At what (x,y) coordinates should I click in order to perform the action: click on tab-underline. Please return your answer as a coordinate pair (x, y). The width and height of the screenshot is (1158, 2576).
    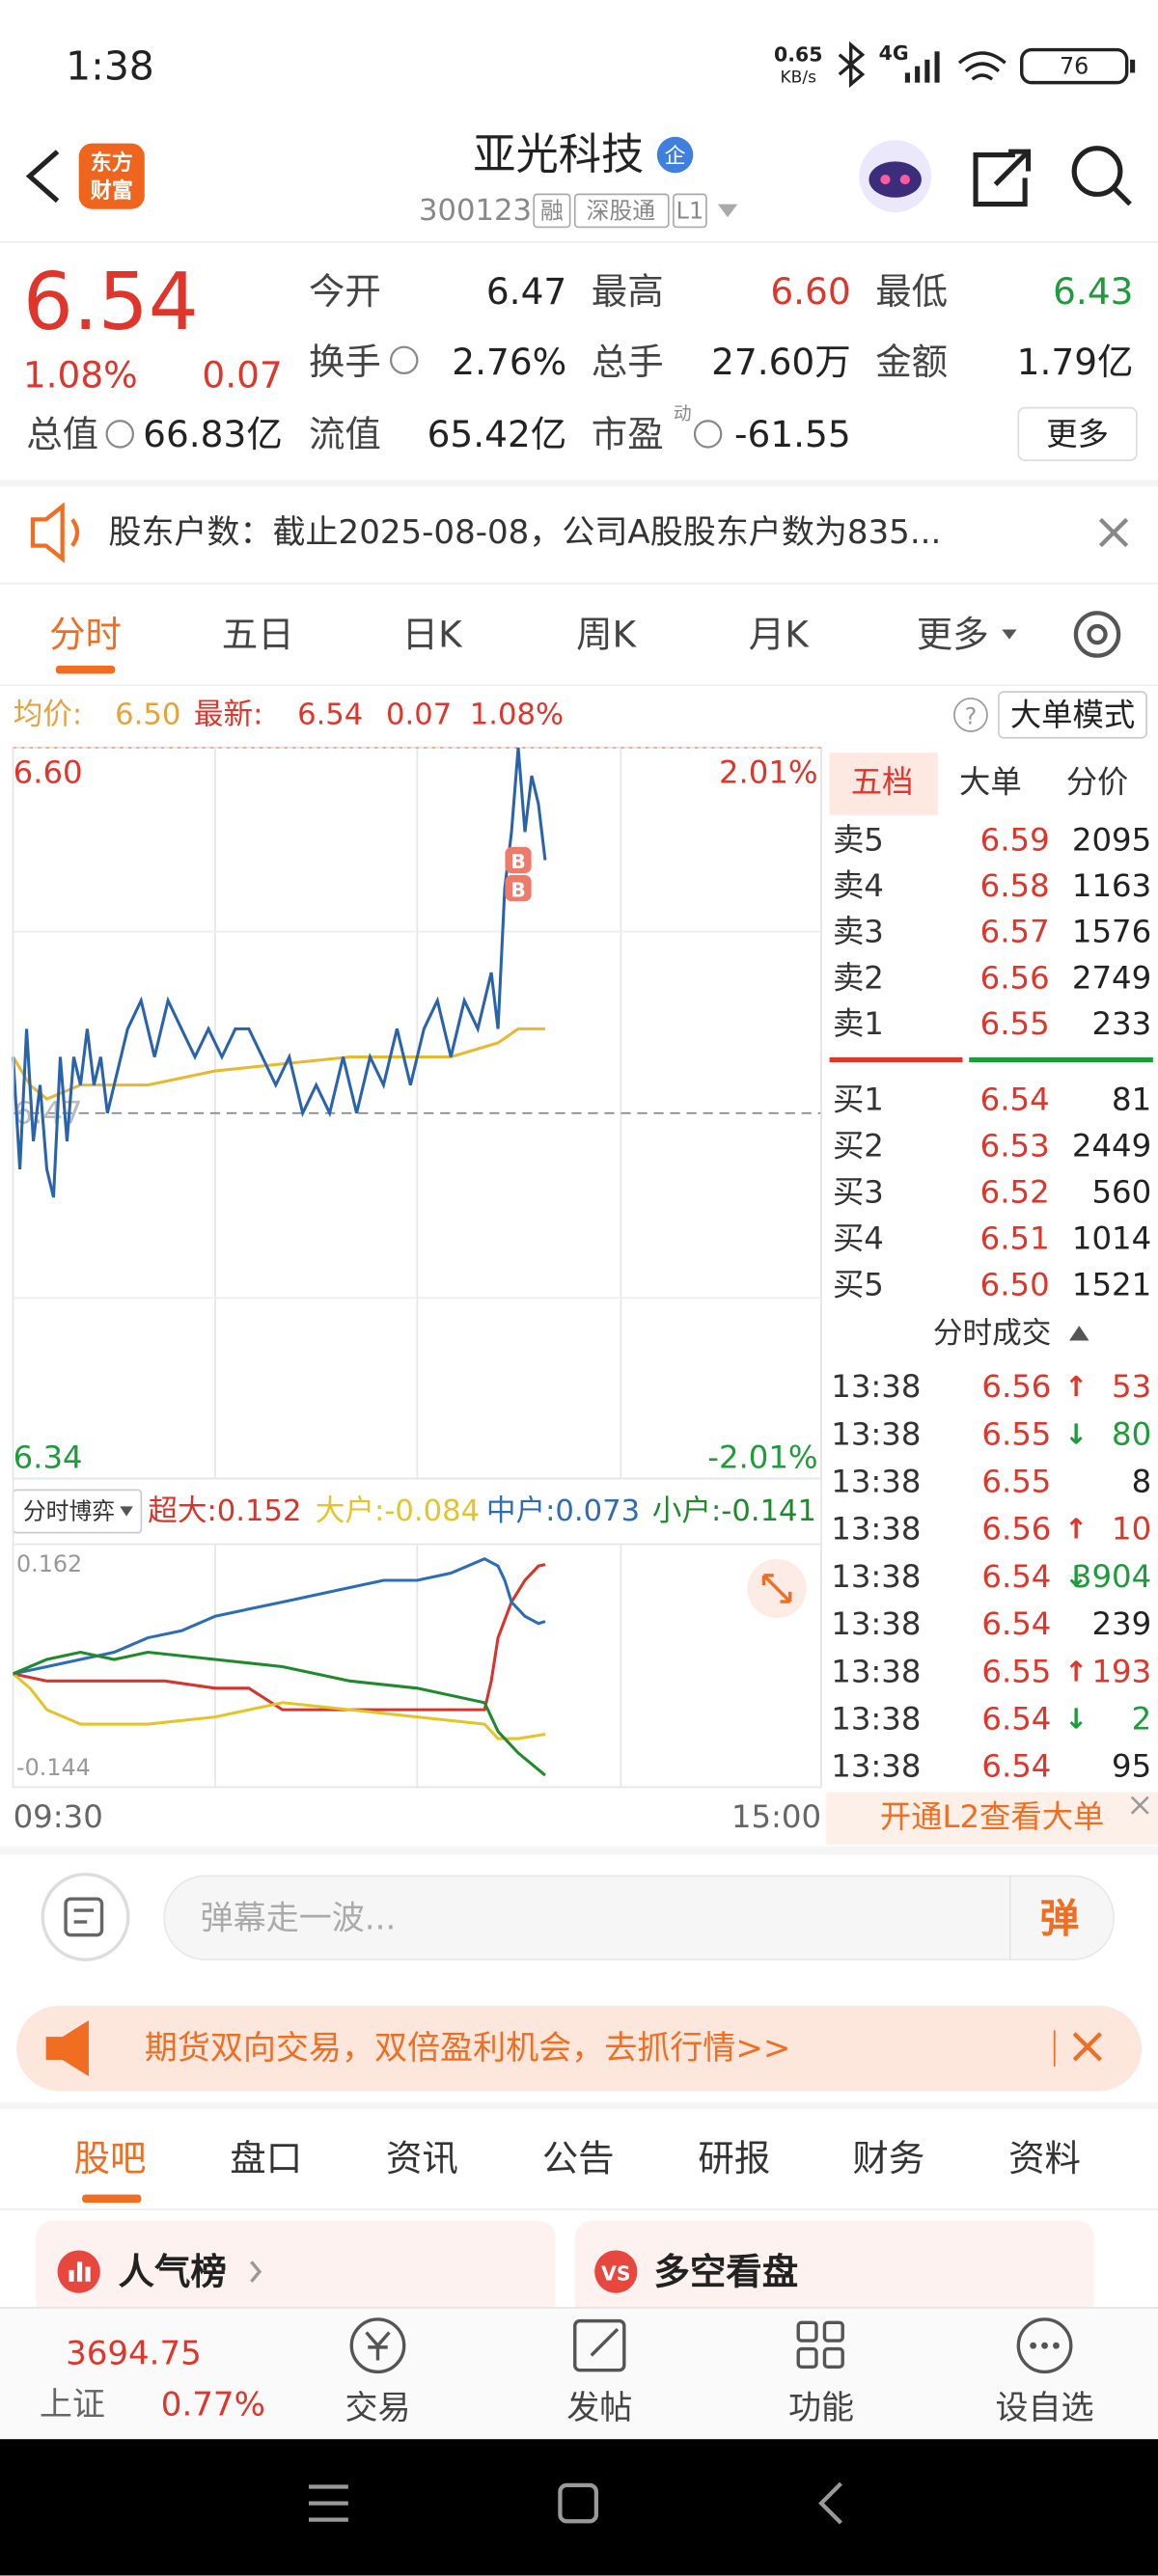
    Looking at the image, I should click on (85, 669).